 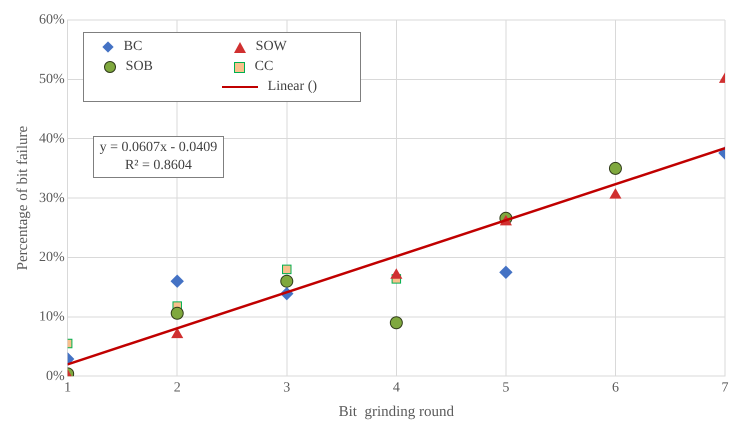 I want to click on legend-label: SOB, so click(x=139, y=67).